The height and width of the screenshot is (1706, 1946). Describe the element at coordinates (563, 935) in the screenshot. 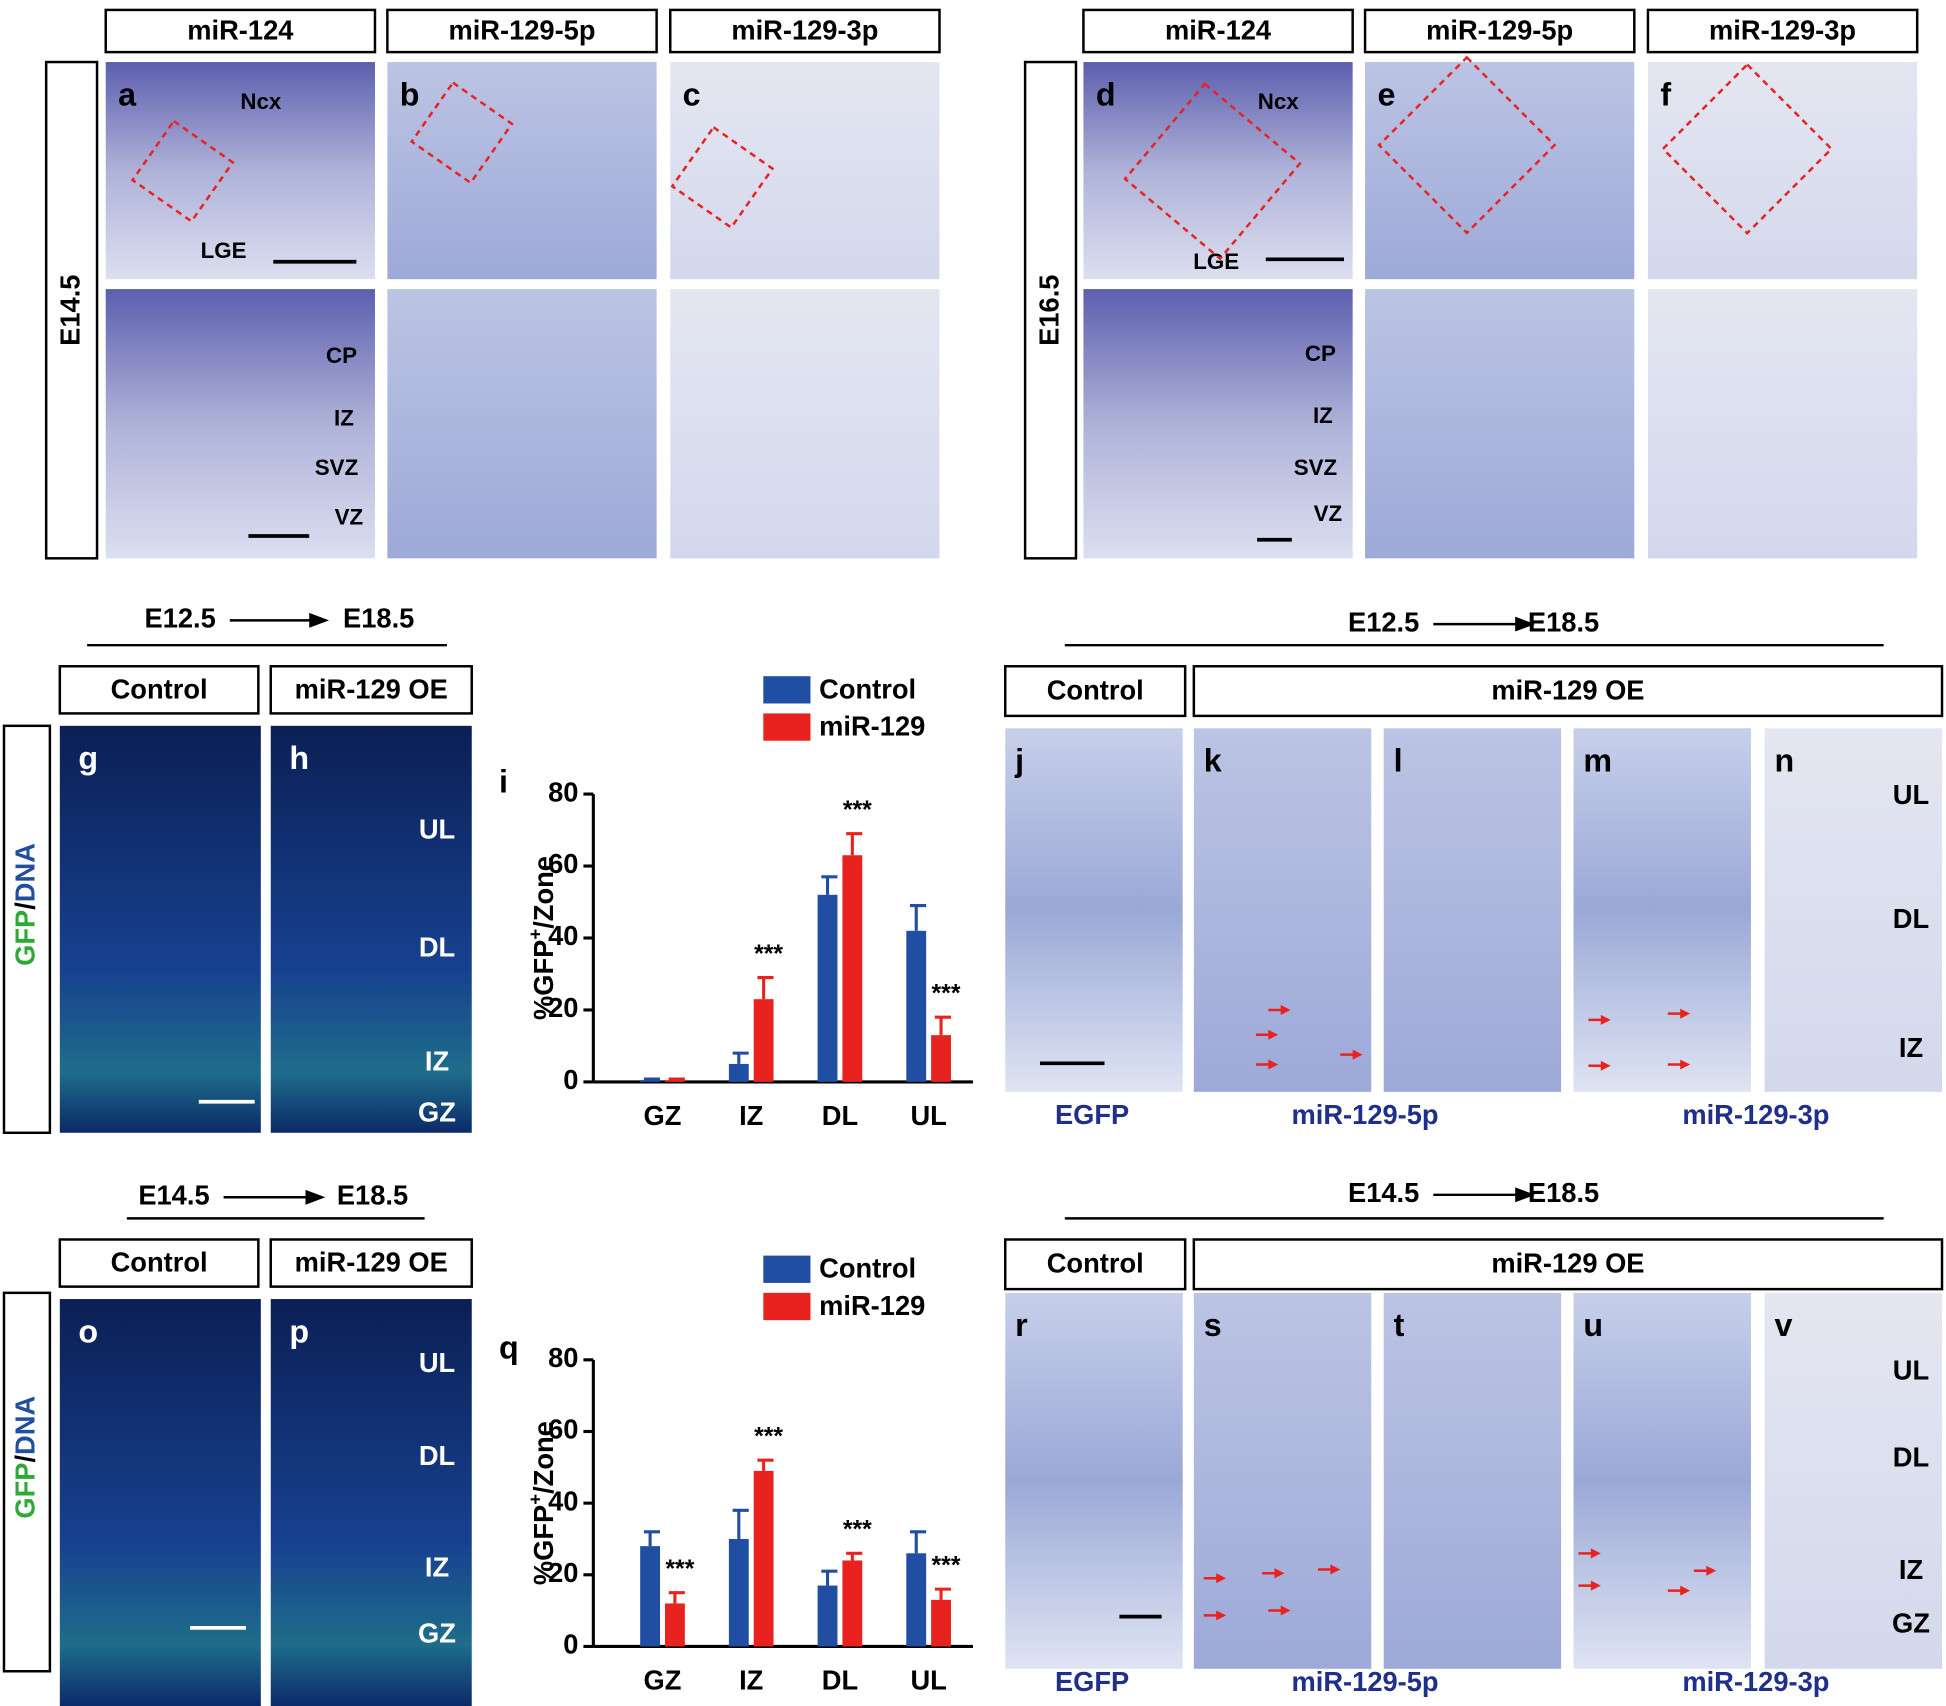

I see `y-tick-label: 40` at that location.